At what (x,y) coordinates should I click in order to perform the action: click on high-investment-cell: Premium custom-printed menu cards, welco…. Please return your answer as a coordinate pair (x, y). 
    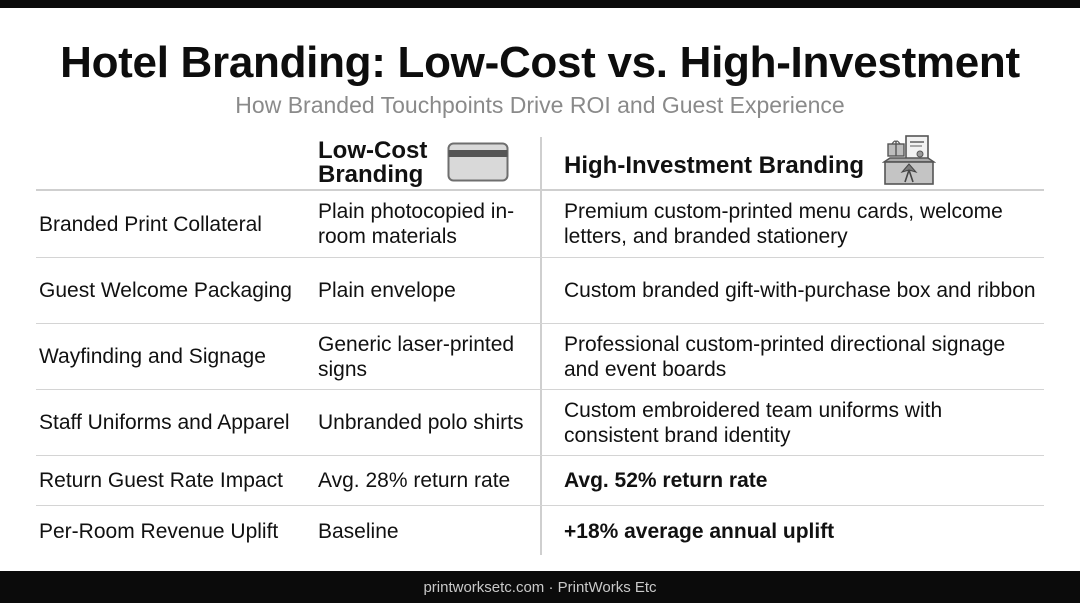
    Looking at the image, I should click on (783, 224).